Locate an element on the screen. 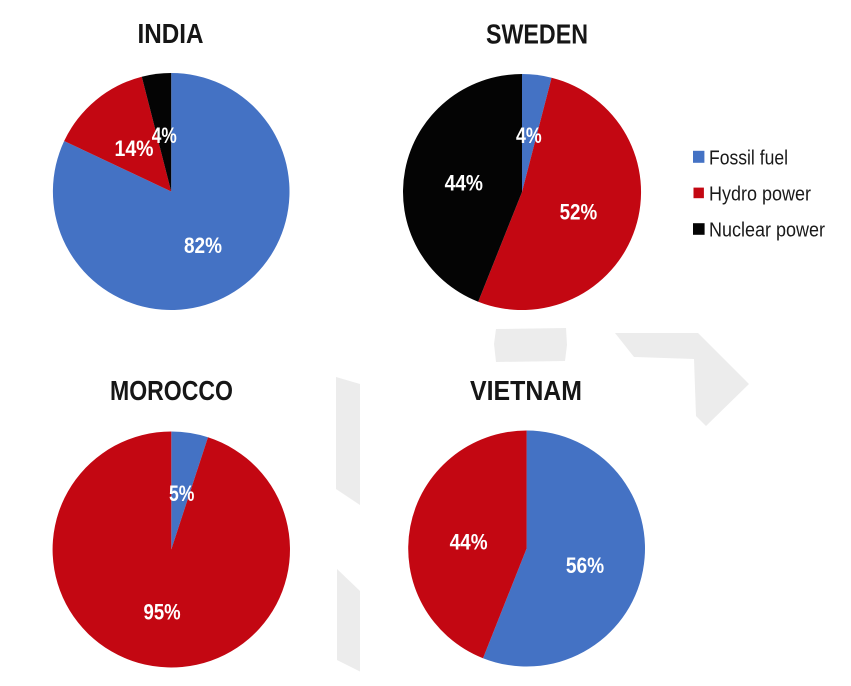 The image size is (851, 686). svg-text: 5% is located at coordinates (181, 493).